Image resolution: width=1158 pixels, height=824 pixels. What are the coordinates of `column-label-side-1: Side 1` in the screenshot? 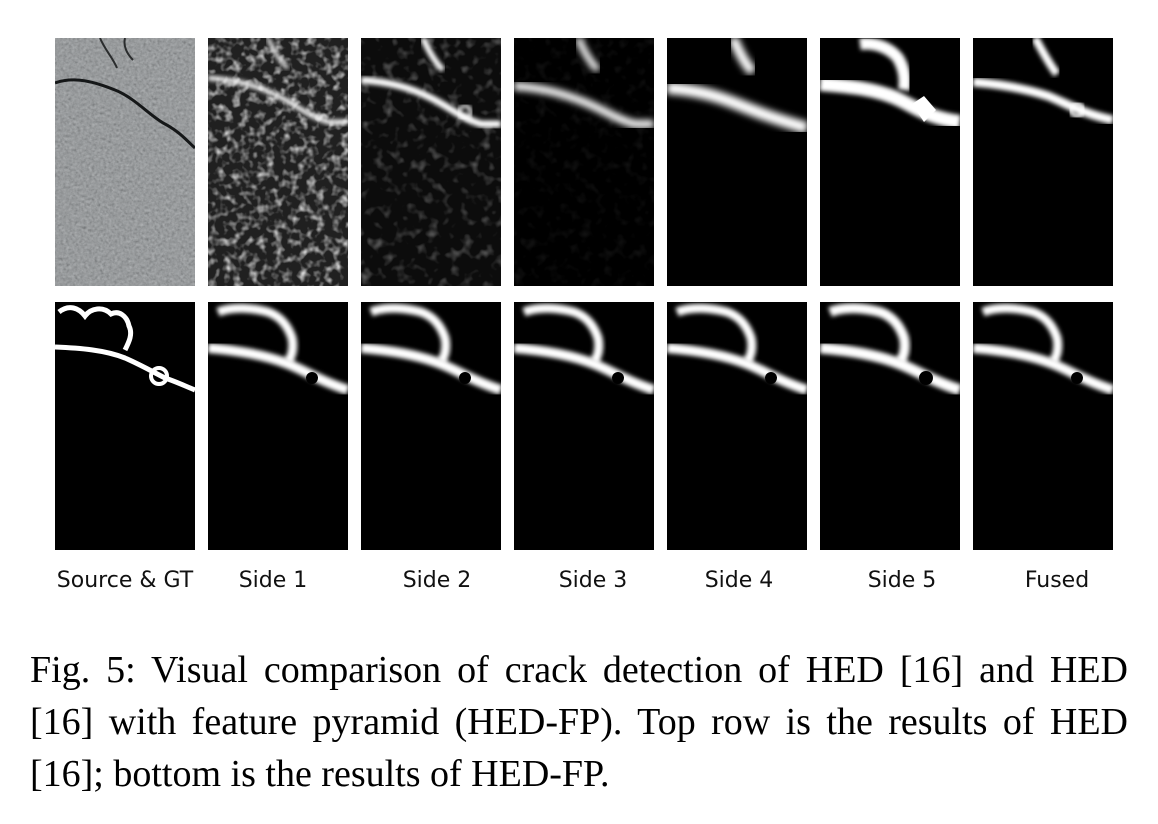 It's located at (273, 580).